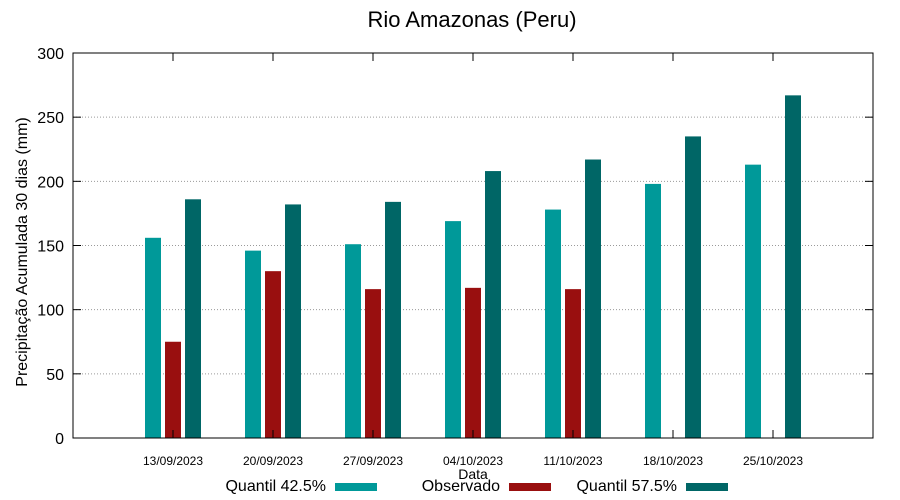 The height and width of the screenshot is (500, 900). I want to click on x-tick-label: 11/10/2023, so click(572, 461).